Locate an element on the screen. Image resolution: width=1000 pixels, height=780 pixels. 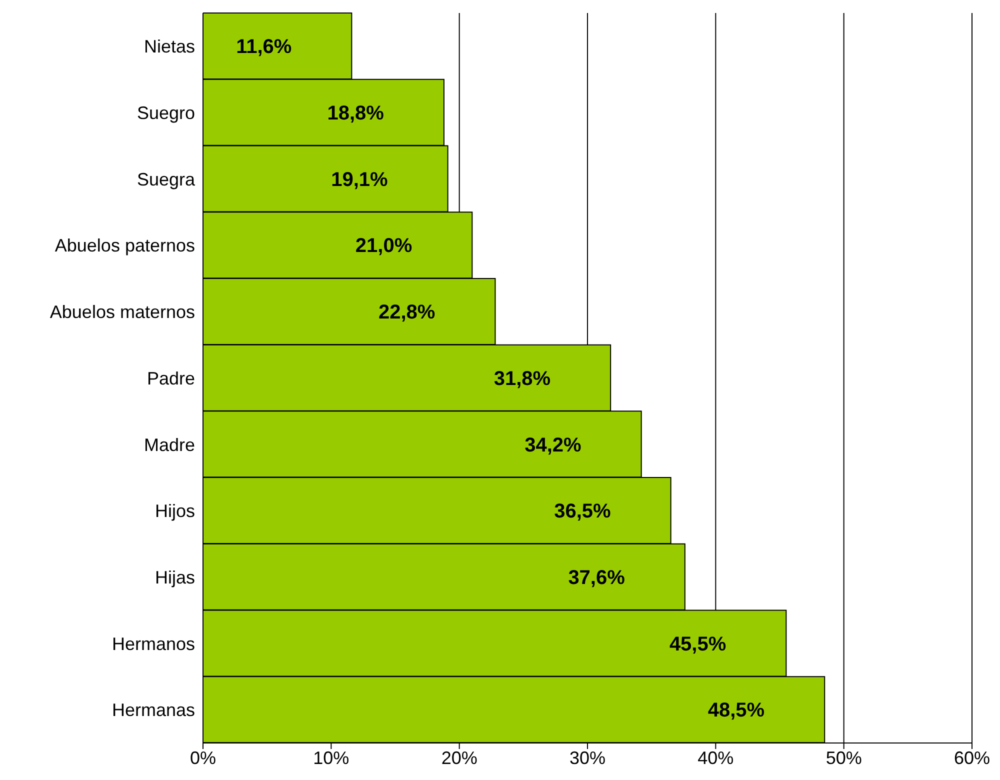
y-tick-label: Suegra is located at coordinates (166, 179).